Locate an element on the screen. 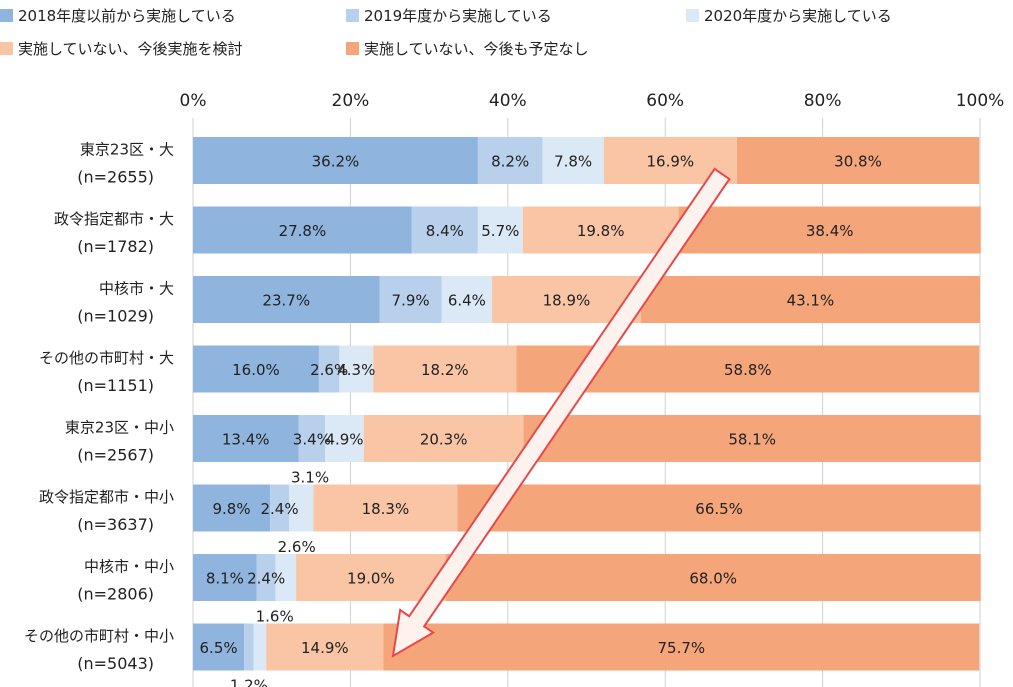  data-label: 8.1% is located at coordinates (225, 579).